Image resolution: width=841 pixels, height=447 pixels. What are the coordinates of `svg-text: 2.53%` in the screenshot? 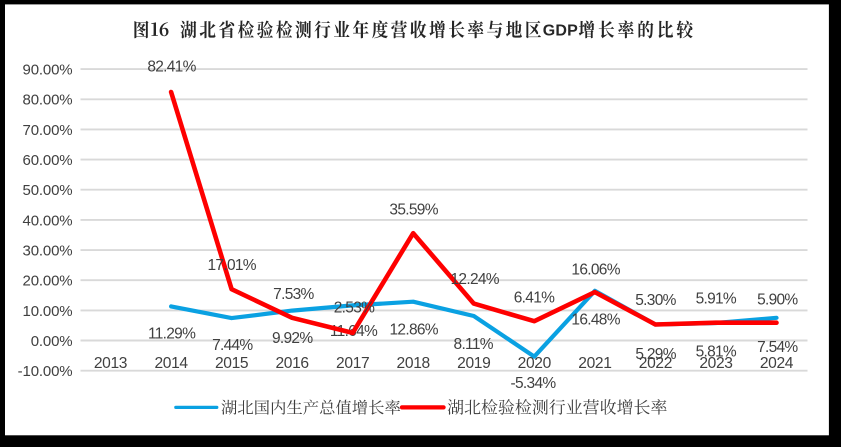 It's located at (354, 308).